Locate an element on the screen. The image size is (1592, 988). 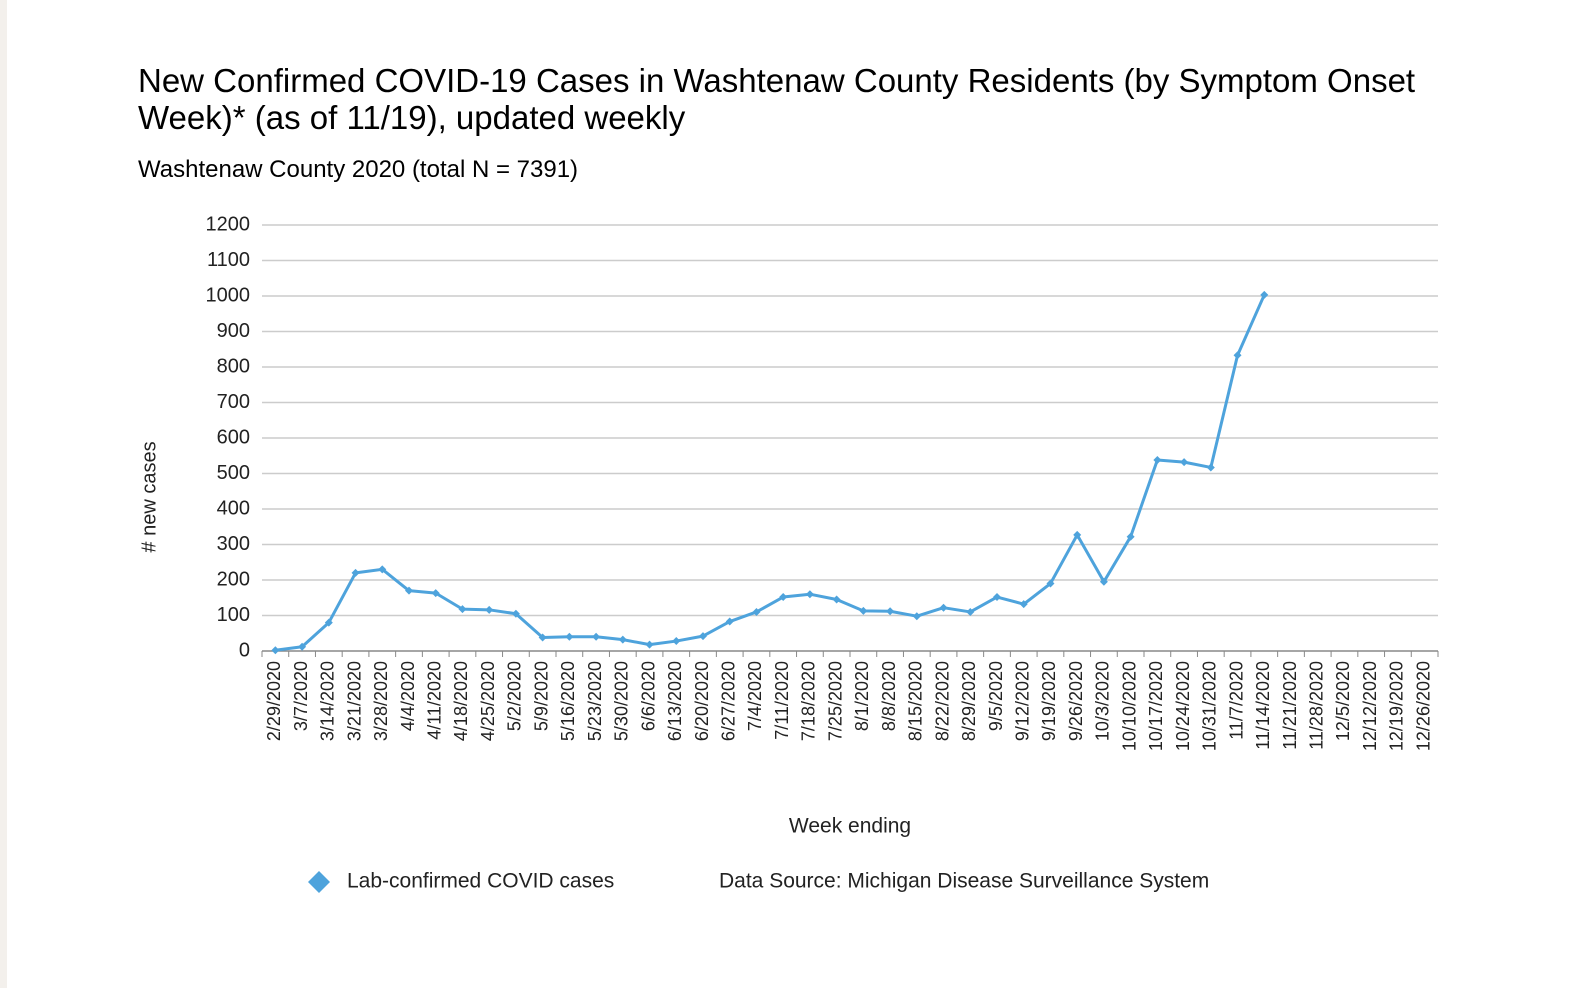
x-tick-label: 9/19/2020 is located at coordinates (1049, 701).